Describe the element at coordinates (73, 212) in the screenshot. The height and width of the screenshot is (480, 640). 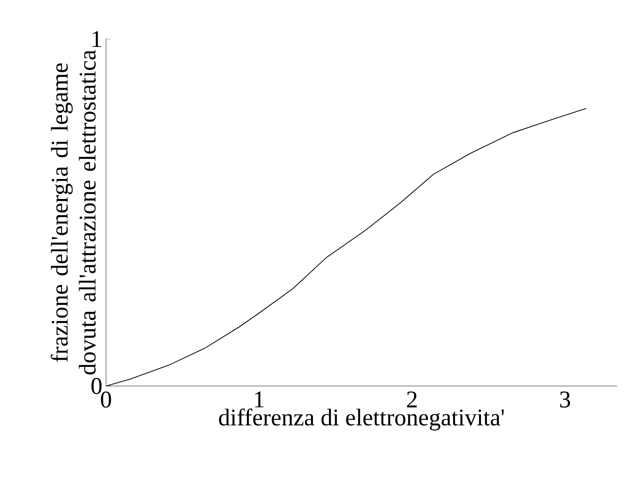
I see `y-axis-title: frazione dell'energia di legame dovuta all'attrazione elettrostatica` at that location.